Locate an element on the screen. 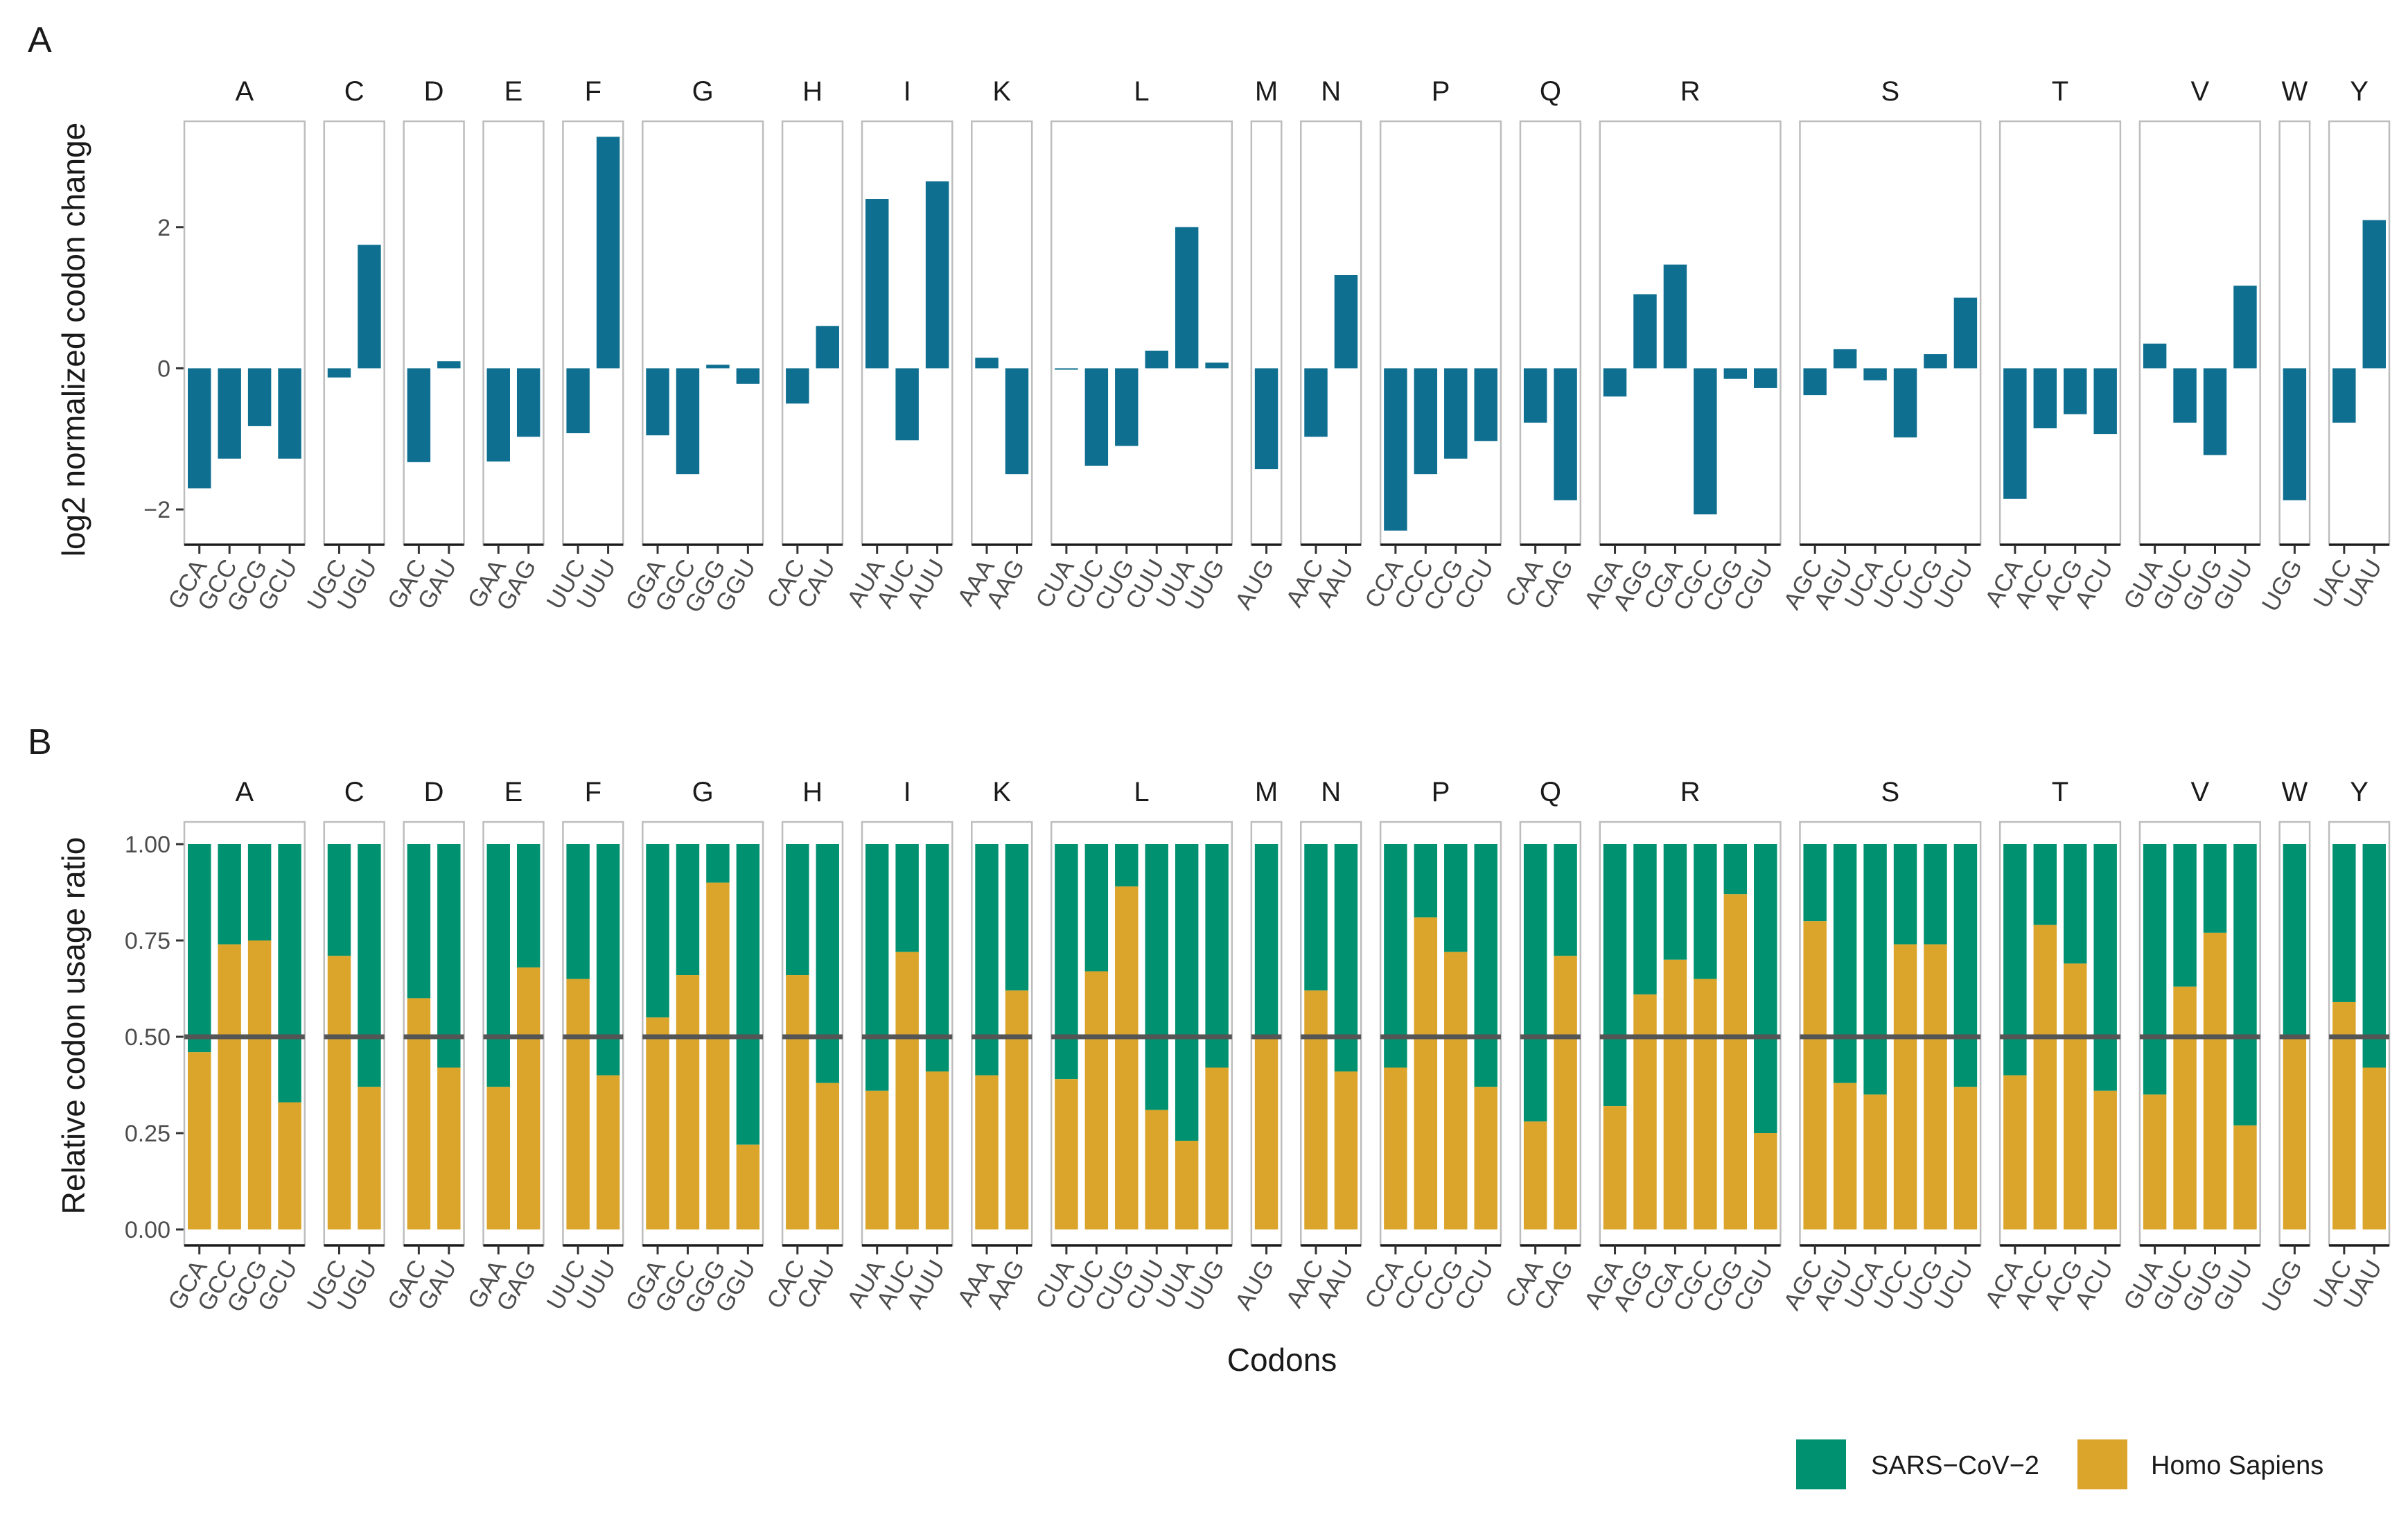 This screenshot has width=2408, height=1524. panel-a-strip-label-d: D is located at coordinates (434, 92).